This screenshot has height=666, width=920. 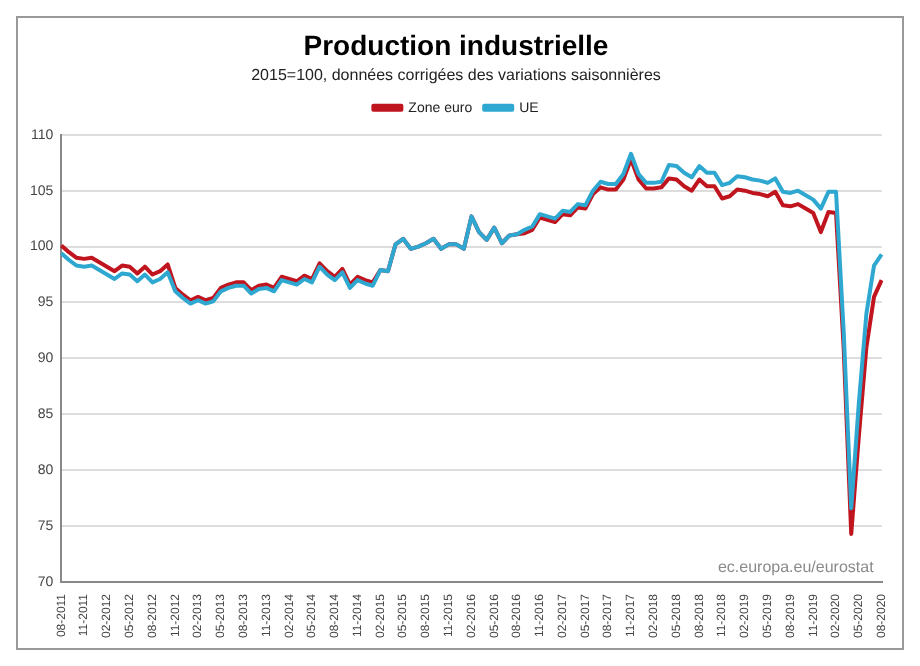 I want to click on chart-title: Production industrielle, so click(x=456, y=44).